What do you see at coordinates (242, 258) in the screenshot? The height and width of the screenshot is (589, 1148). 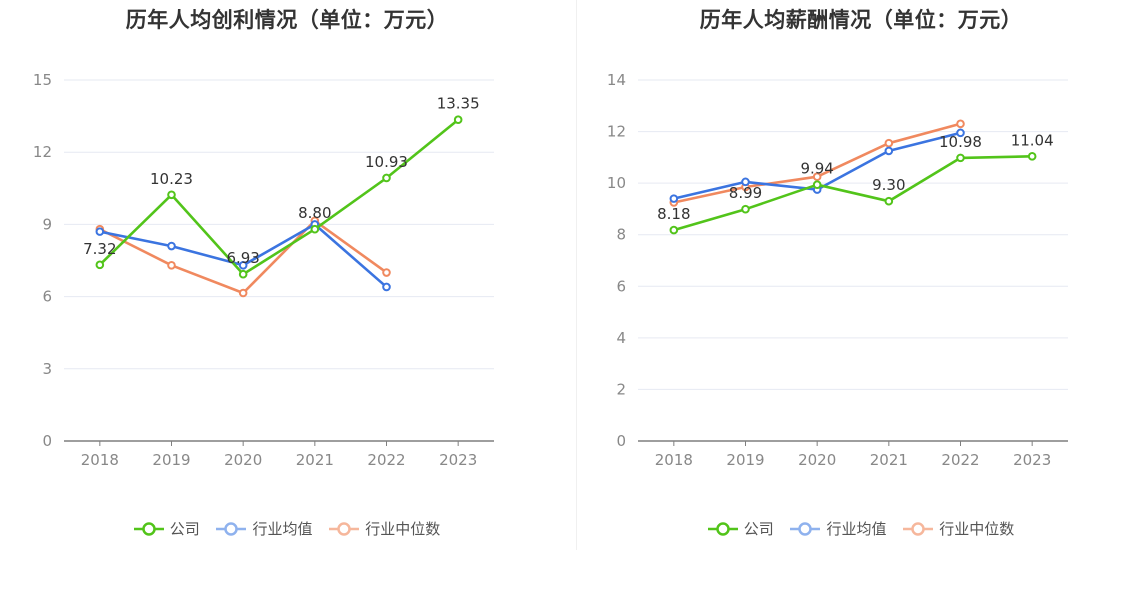 I see `data-label: 6.93` at bounding box center [242, 258].